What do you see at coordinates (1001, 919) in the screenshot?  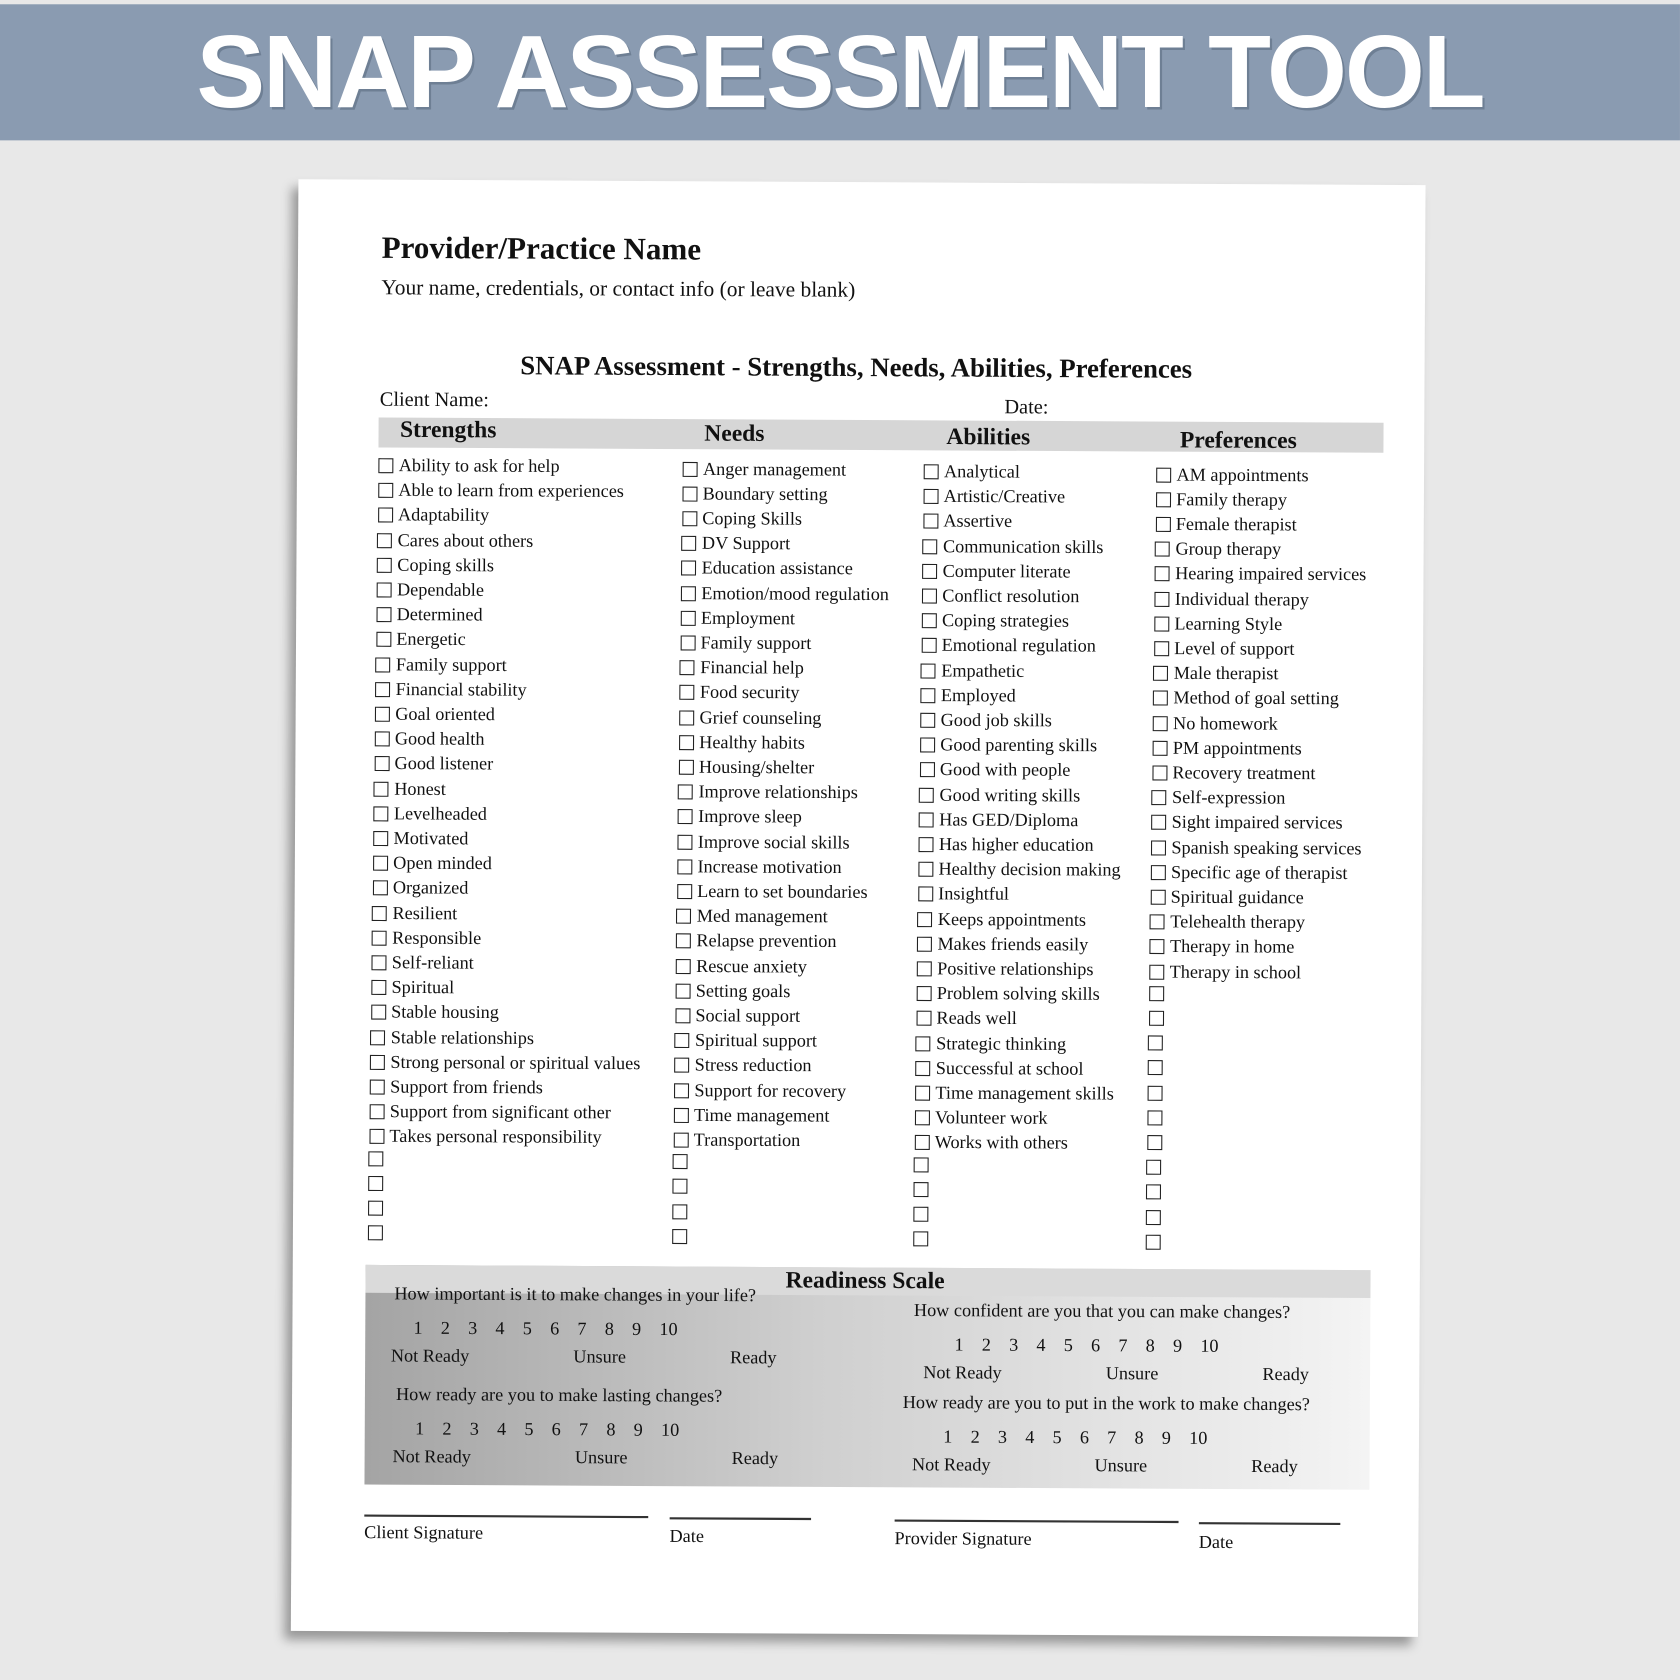 I see `checklist-item: Keeps appointments` at bounding box center [1001, 919].